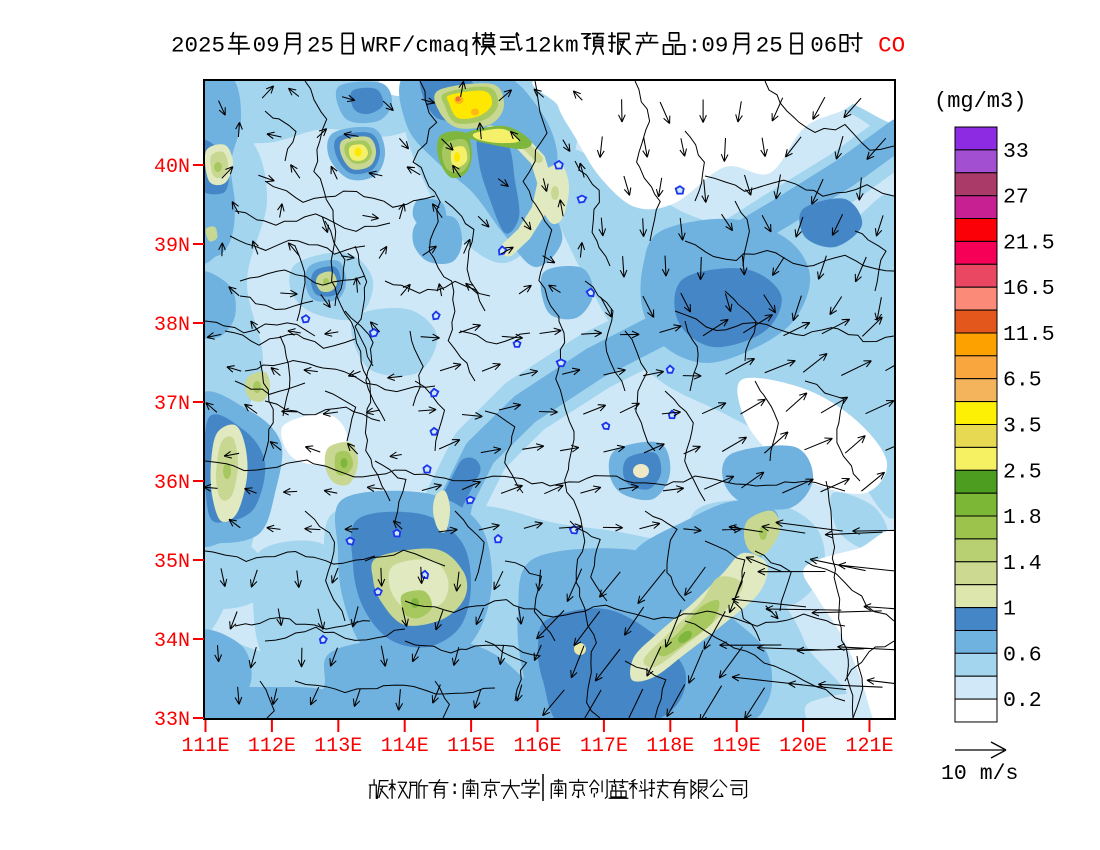  What do you see at coordinates (1029, 289) in the screenshot?
I see `svg-text: 16.5` at bounding box center [1029, 289].